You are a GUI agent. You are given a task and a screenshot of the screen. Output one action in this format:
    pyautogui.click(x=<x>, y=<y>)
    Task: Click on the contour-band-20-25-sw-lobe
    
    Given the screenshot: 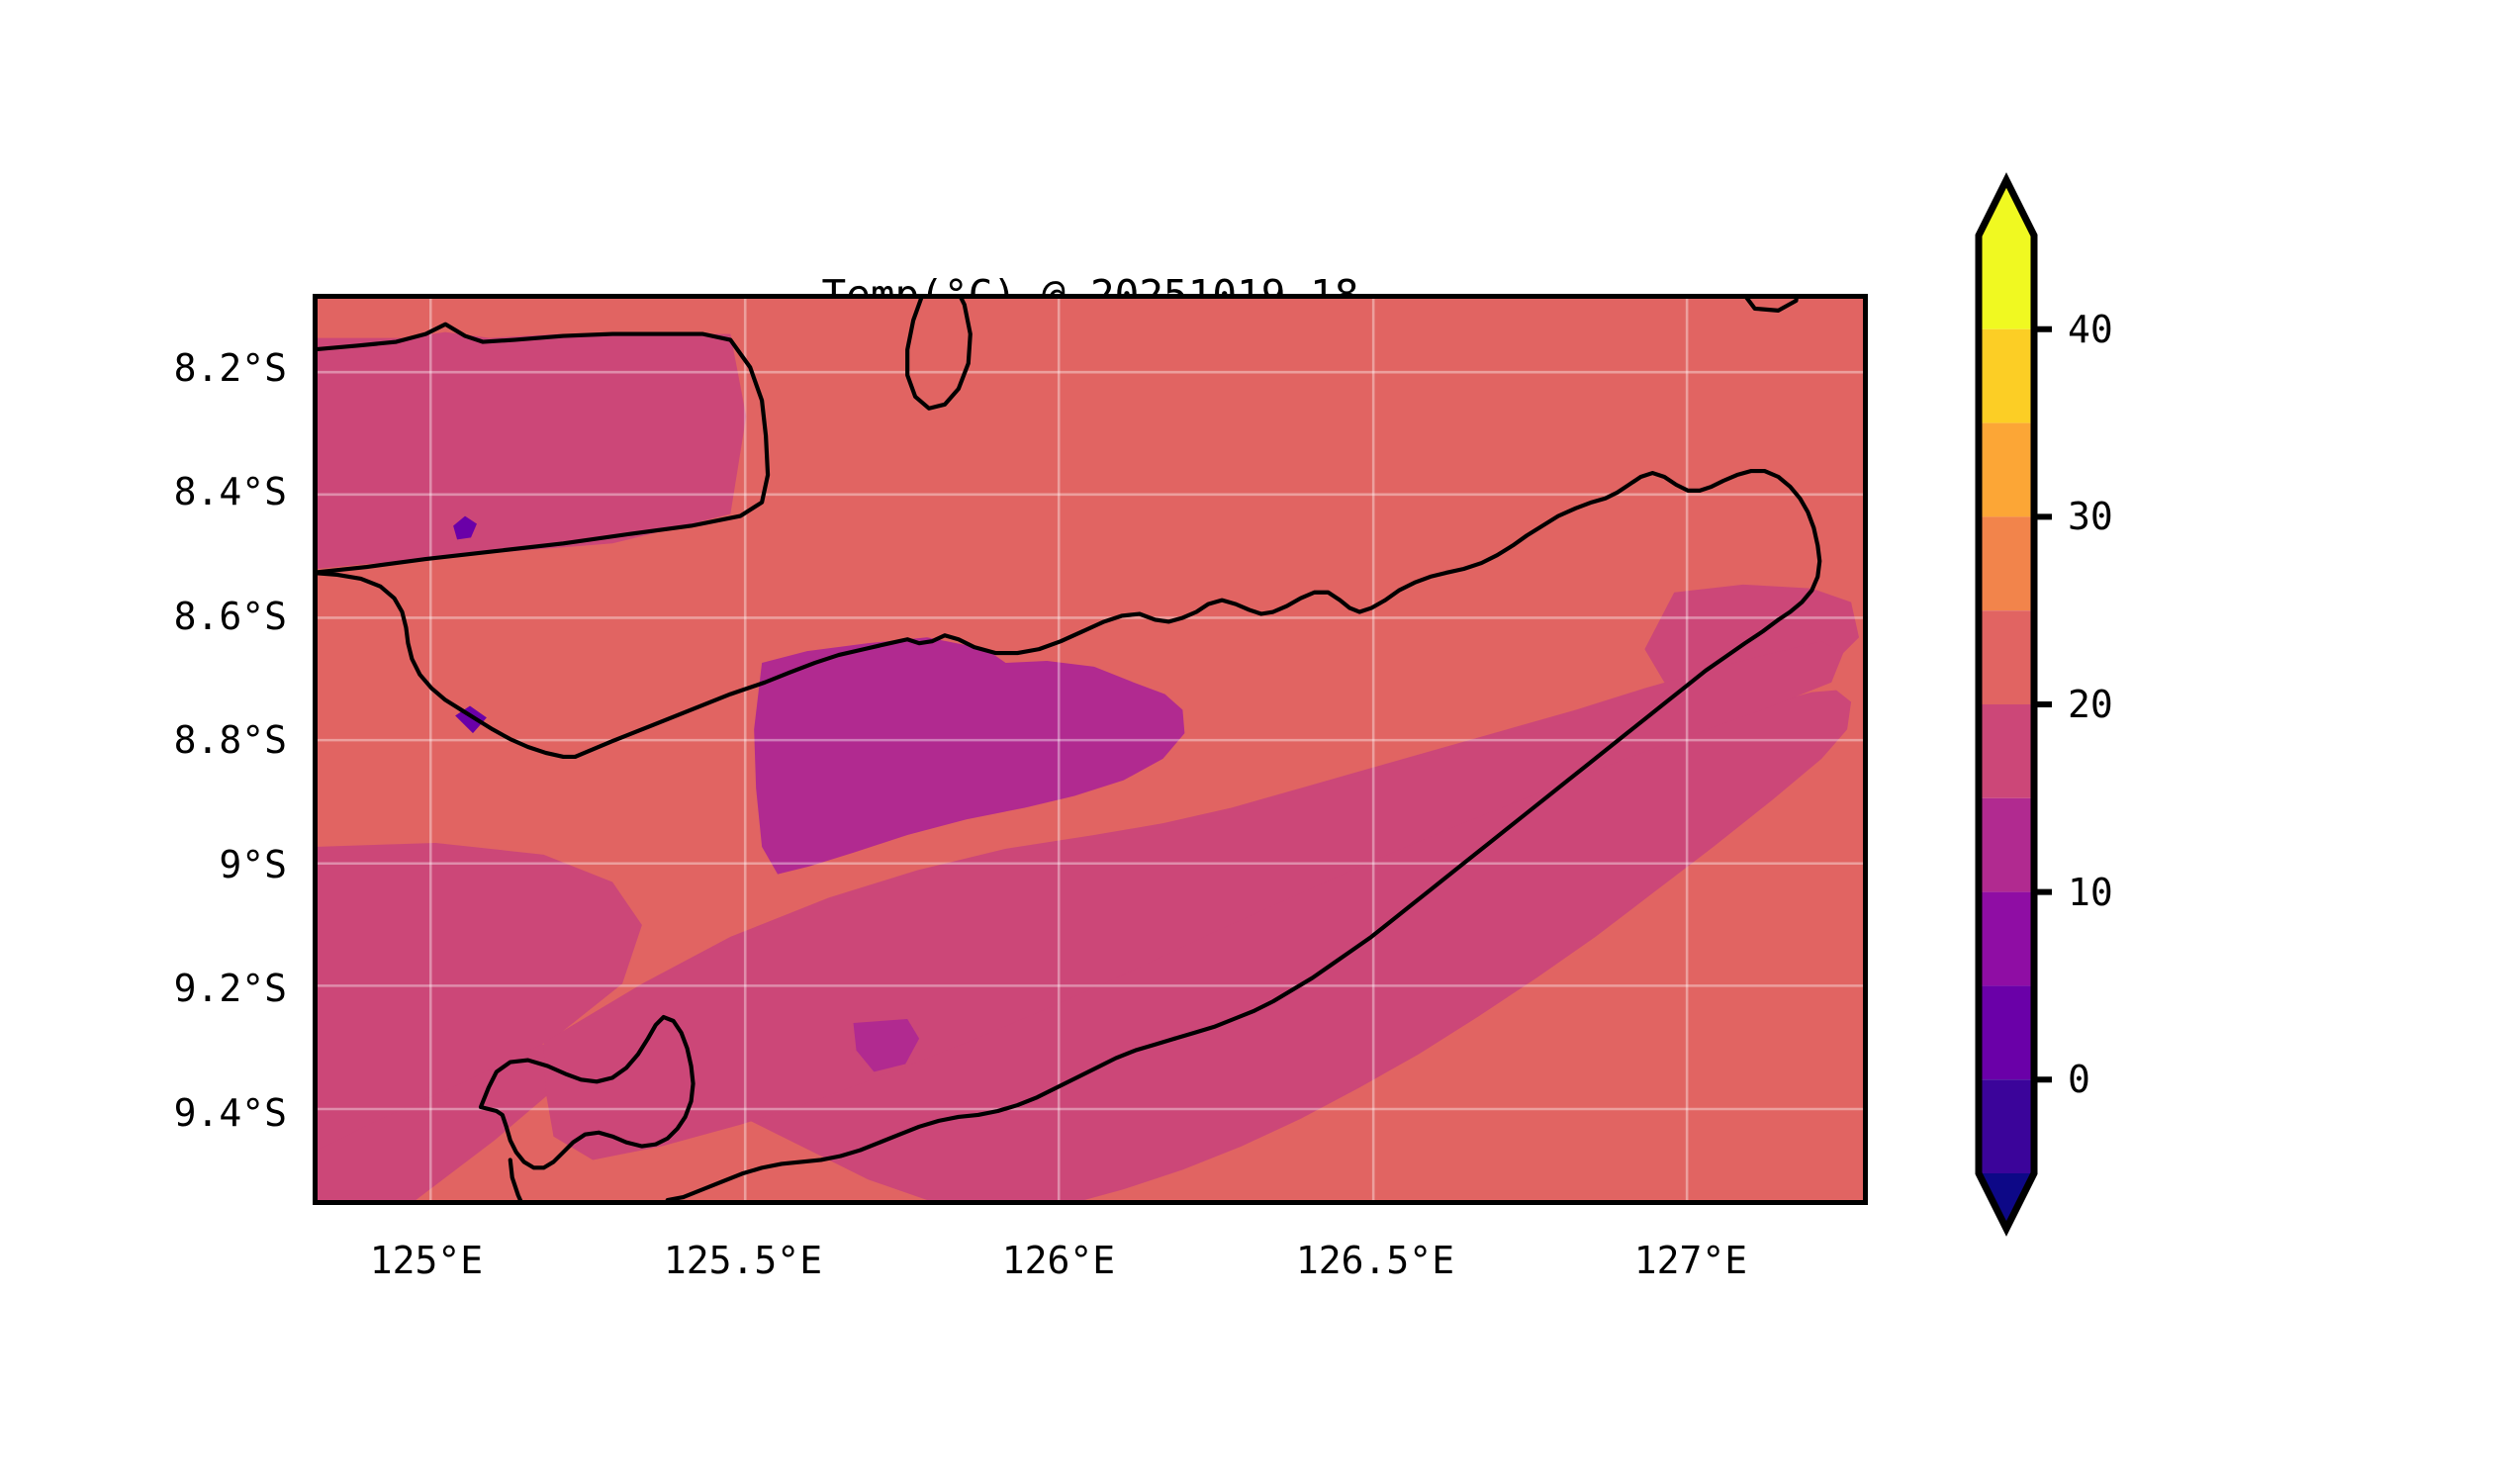 What is the action you would take?
    pyautogui.click(x=480, y=996)
    